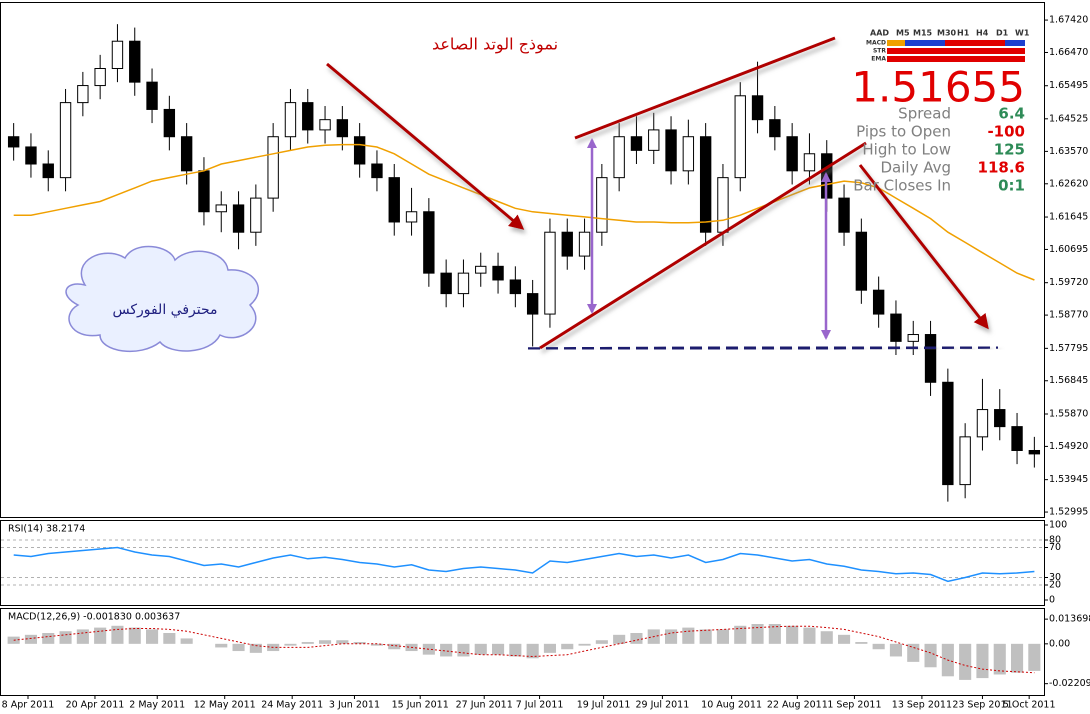 The width and height of the screenshot is (1090, 714). What do you see at coordinates (540, 705) in the screenshot?
I see `x-tick-label: 7 Jul 2011` at bounding box center [540, 705].